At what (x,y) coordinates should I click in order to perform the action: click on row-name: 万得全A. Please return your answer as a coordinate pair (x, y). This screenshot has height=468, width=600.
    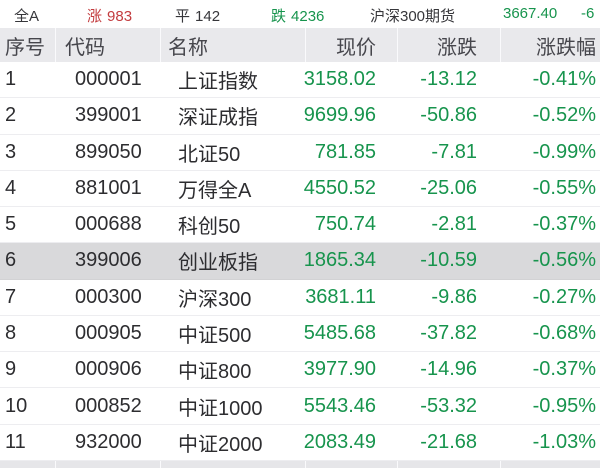
    Looking at the image, I should click on (215, 190).